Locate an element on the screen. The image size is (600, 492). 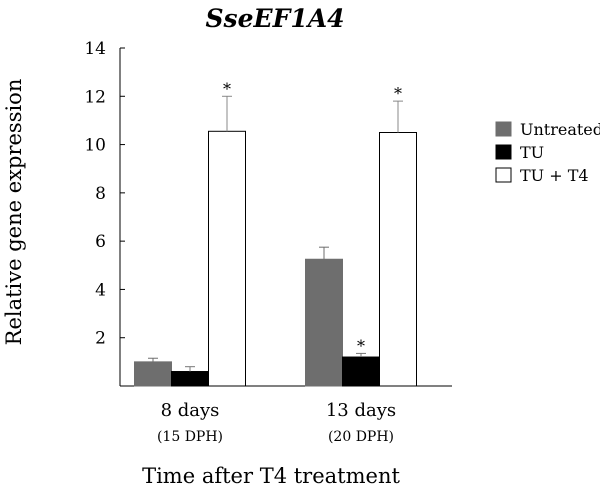
y-tick-label: 14 is located at coordinates (95, 49).